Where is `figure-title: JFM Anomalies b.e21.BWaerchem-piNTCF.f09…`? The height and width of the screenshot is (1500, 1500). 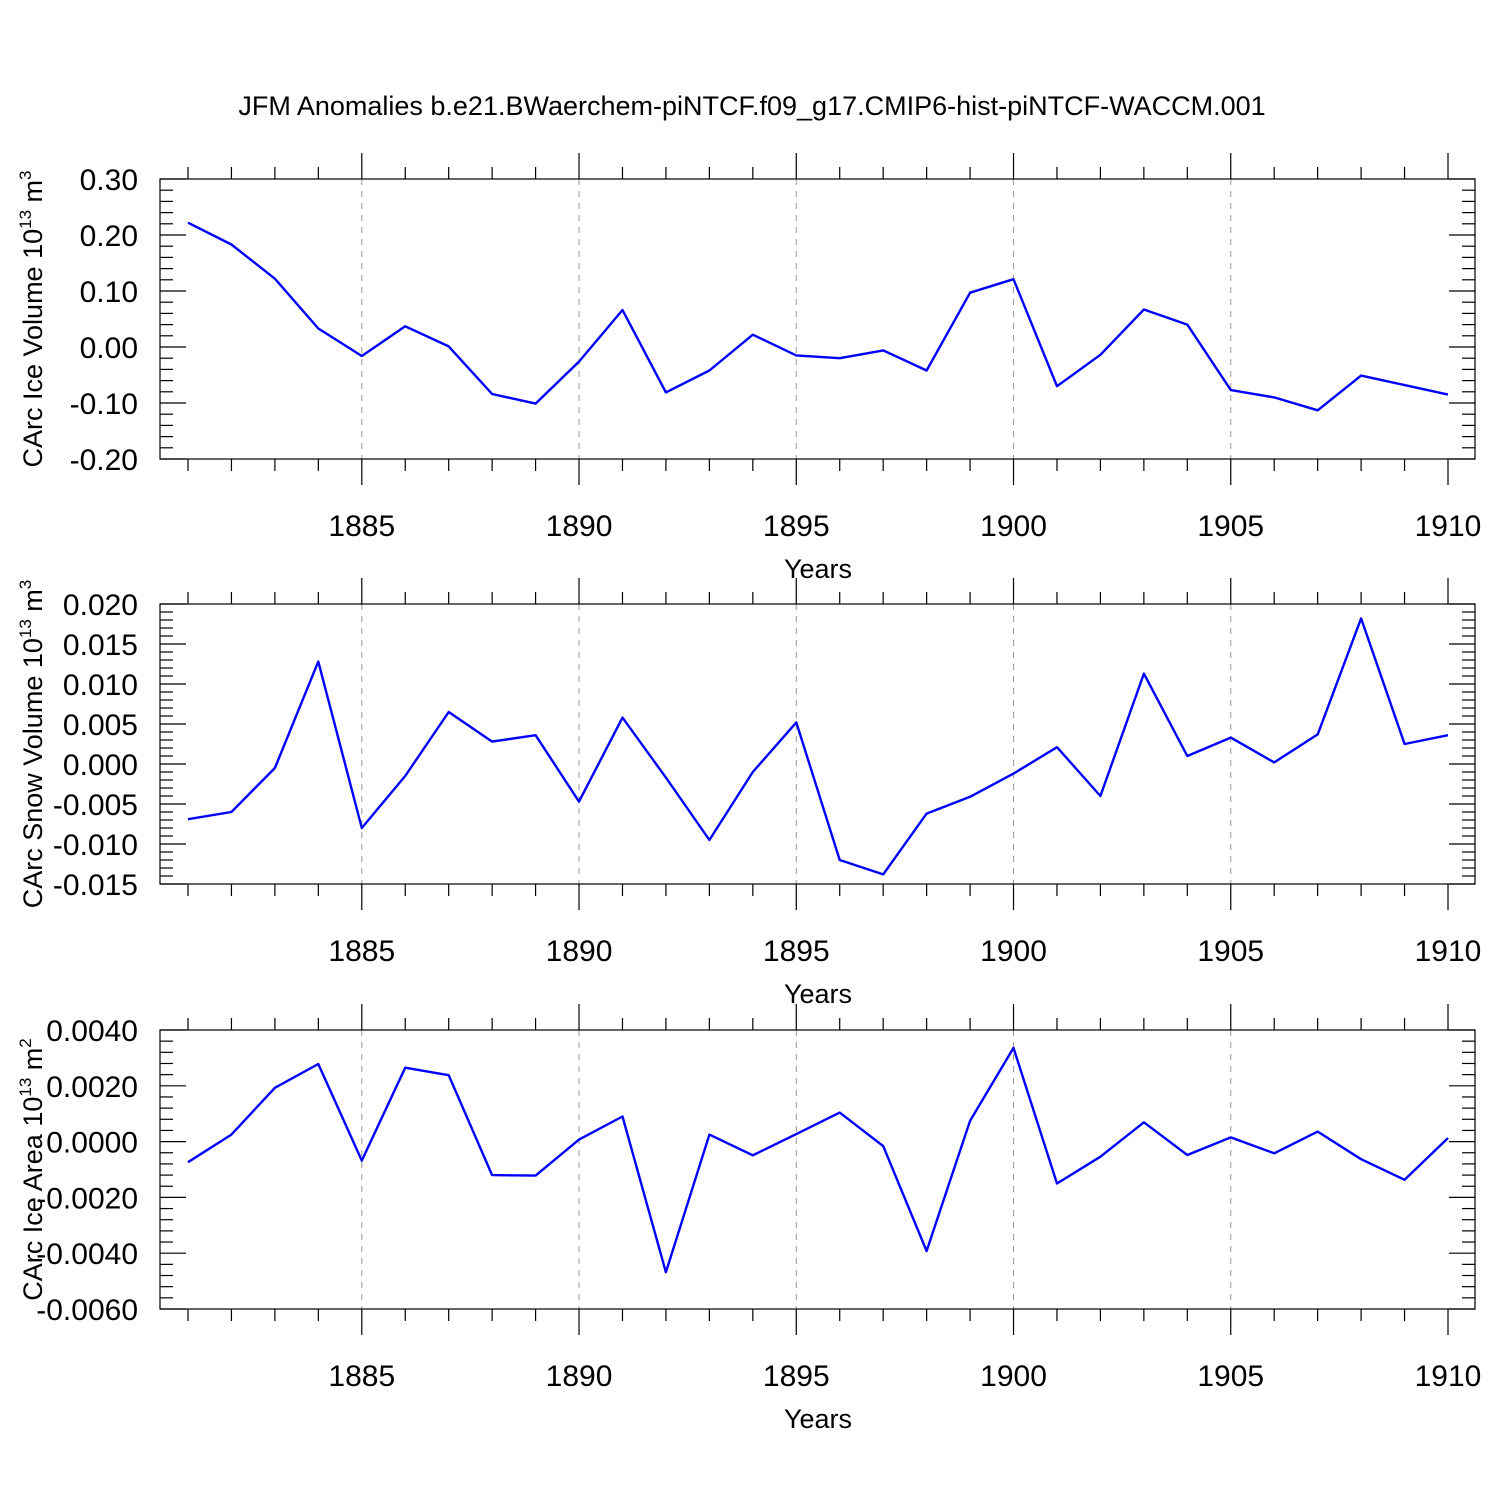
figure-title: JFM Anomalies b.e21.BWaerchem-piNTCF.f09… is located at coordinates (751, 106).